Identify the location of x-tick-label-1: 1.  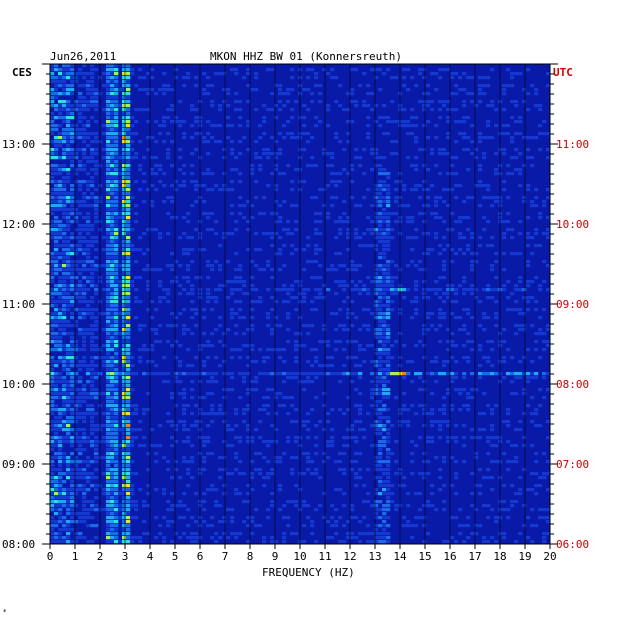
(75, 556).